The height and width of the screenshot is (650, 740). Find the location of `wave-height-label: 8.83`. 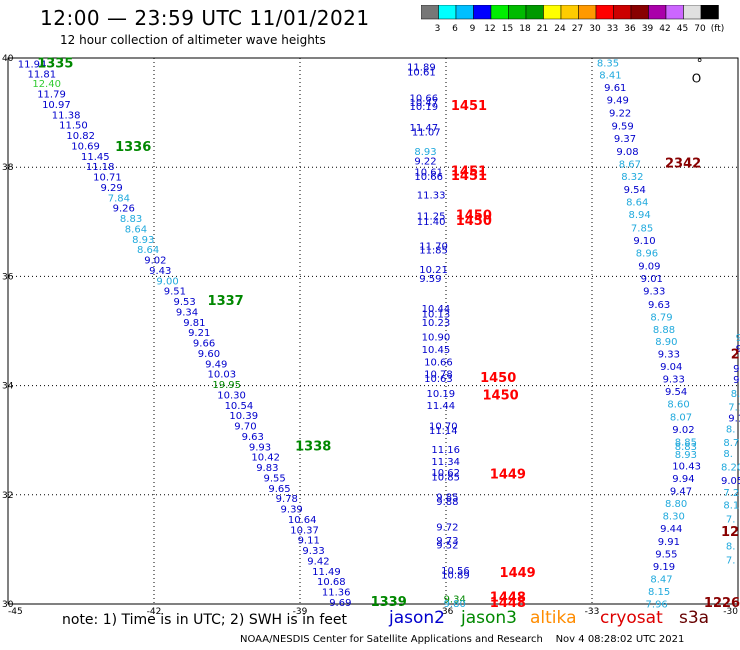

wave-height-label: 8.83 is located at coordinates (131, 219).